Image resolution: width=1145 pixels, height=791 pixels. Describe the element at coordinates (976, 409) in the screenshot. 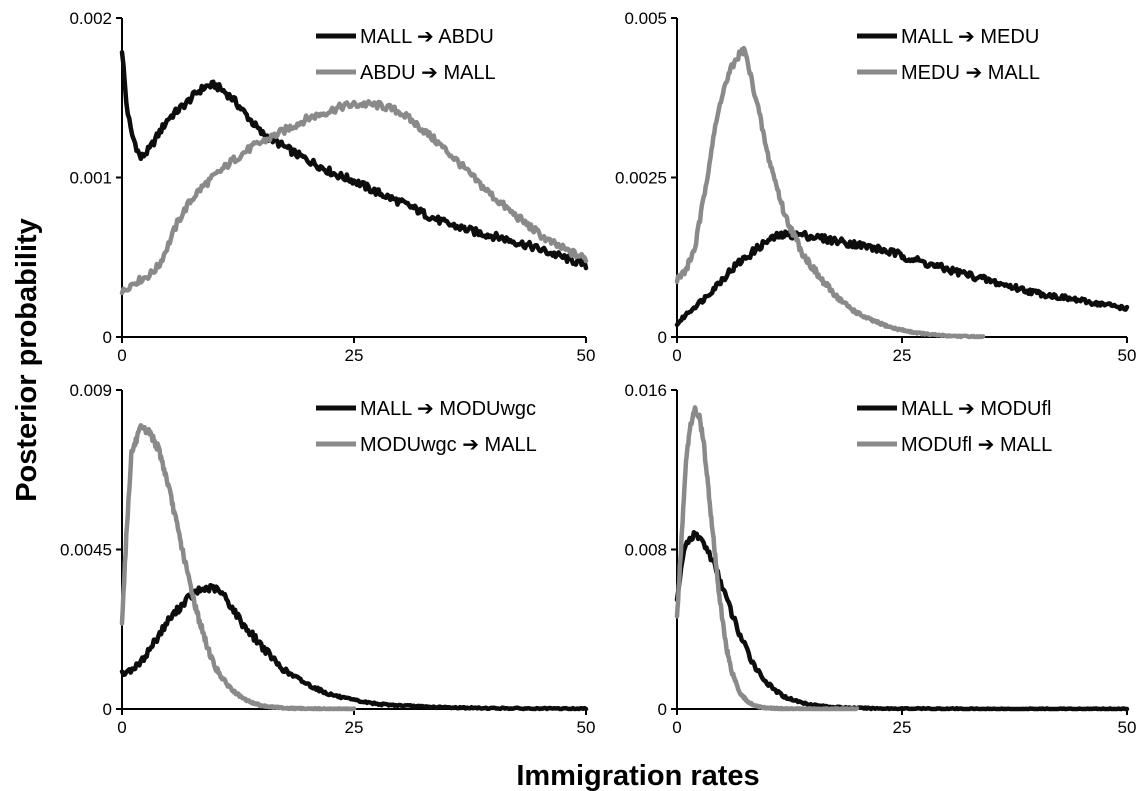

I see `legend-label: MALL ➔ MODUfl` at that location.